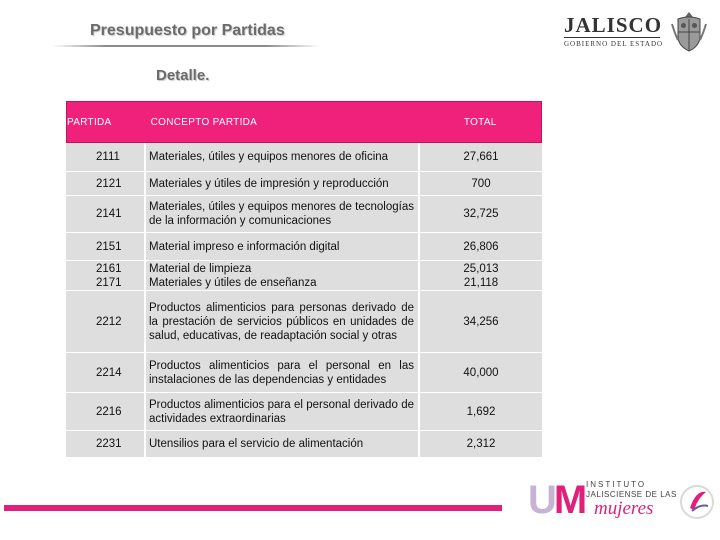  Describe the element at coordinates (253, 508) in the screenshot. I see `footer-accent-line` at that location.